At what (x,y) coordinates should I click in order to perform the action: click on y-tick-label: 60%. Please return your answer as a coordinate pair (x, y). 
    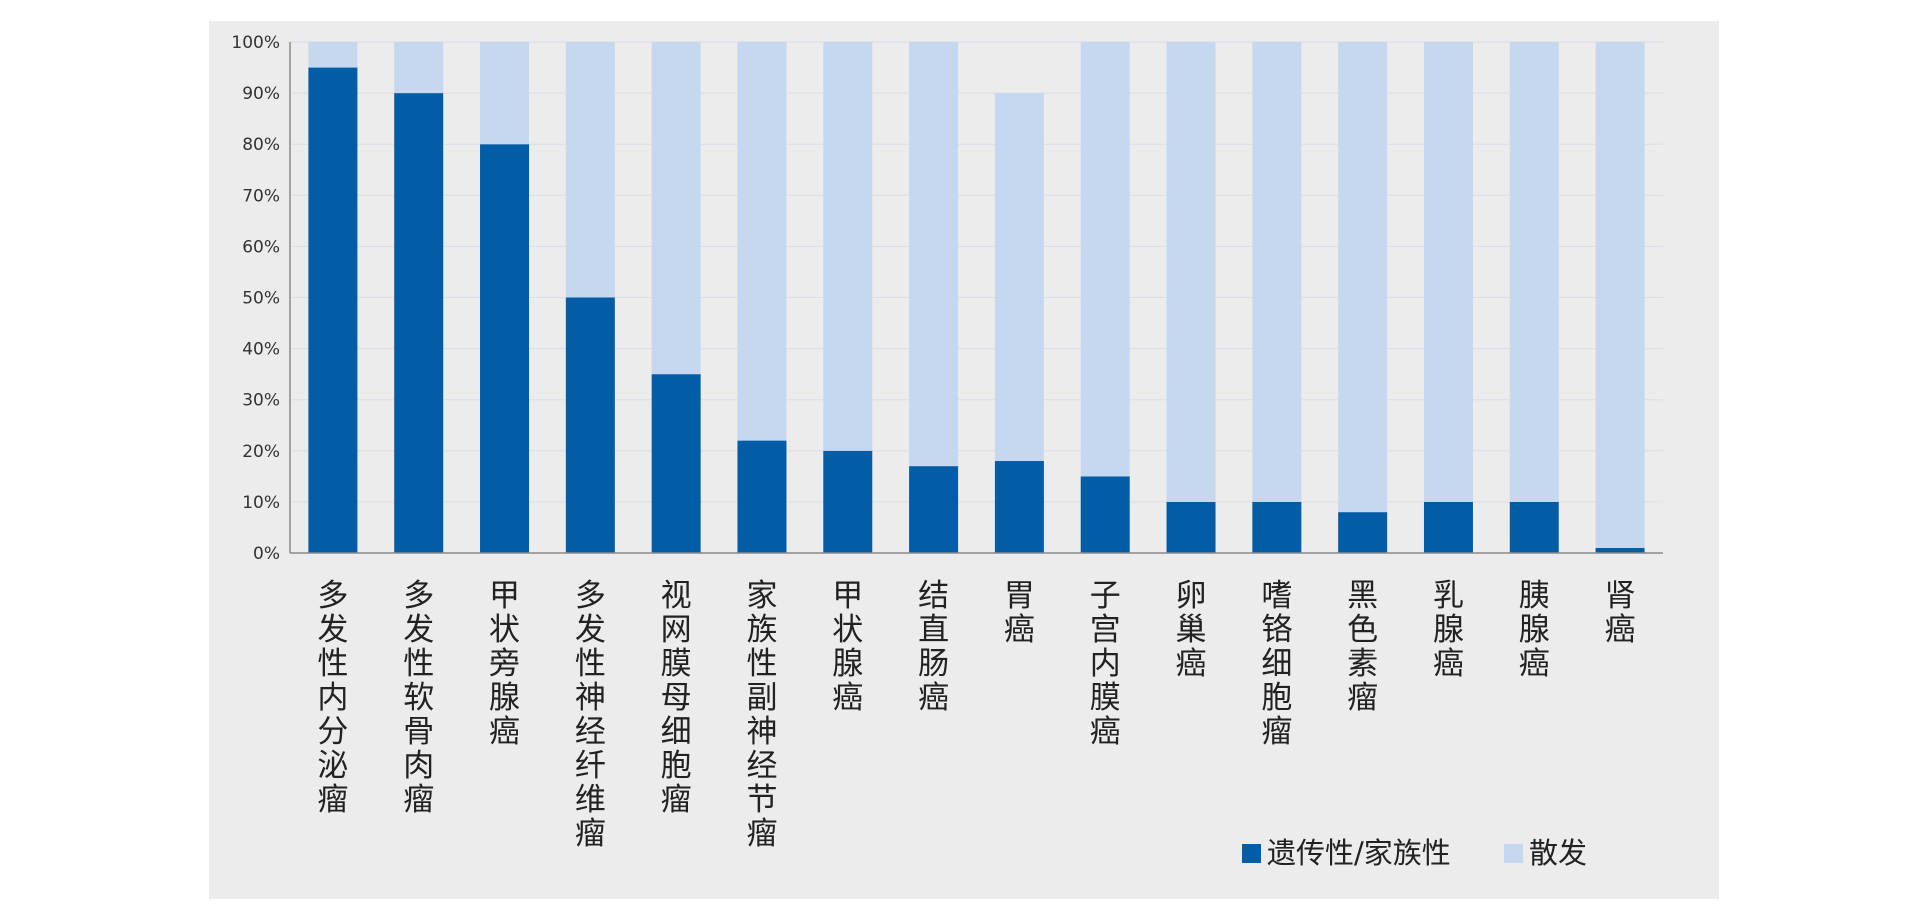
    Looking at the image, I should click on (261, 247).